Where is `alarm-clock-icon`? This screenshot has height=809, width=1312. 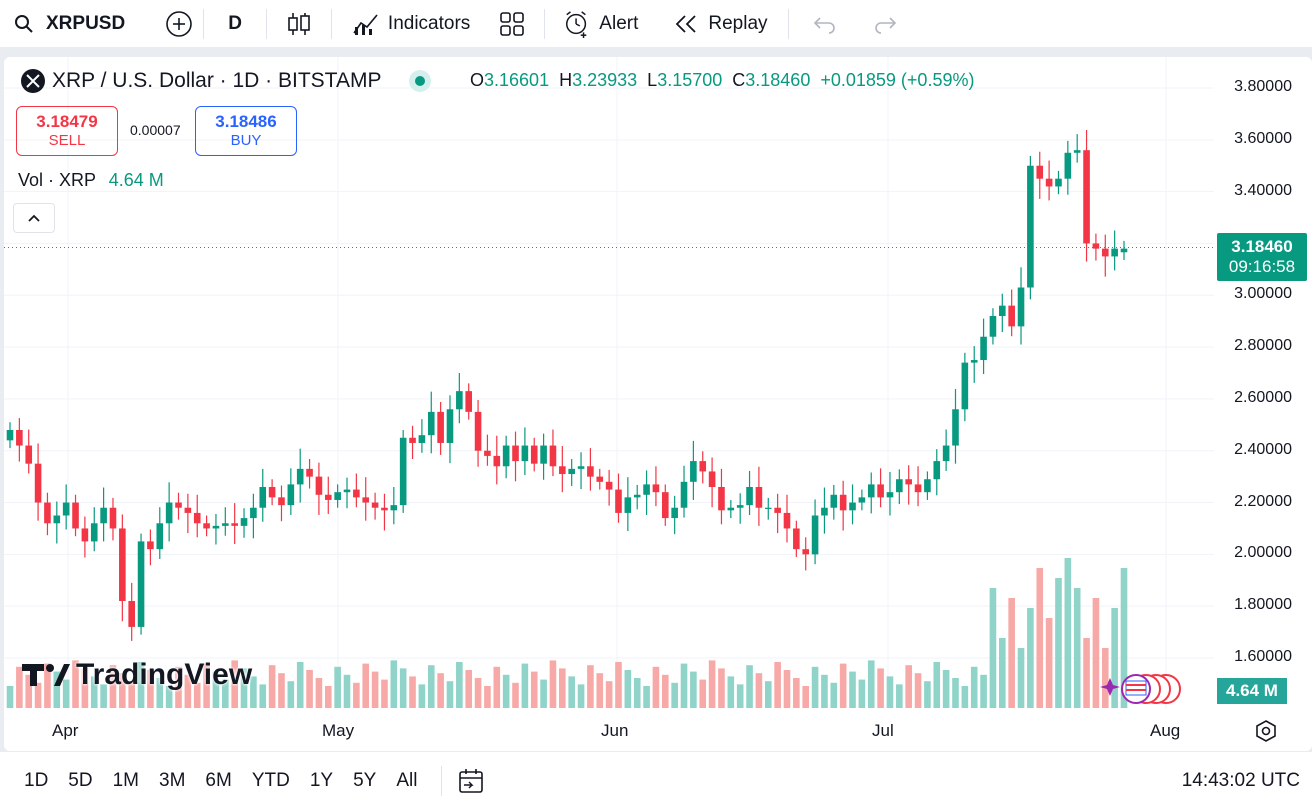
alarm-clock-icon is located at coordinates (577, 24).